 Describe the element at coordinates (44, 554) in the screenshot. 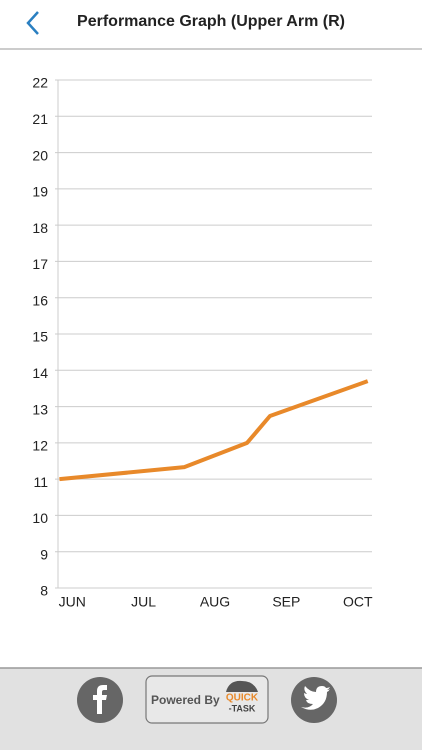

I see `y-tick-label: 9` at that location.